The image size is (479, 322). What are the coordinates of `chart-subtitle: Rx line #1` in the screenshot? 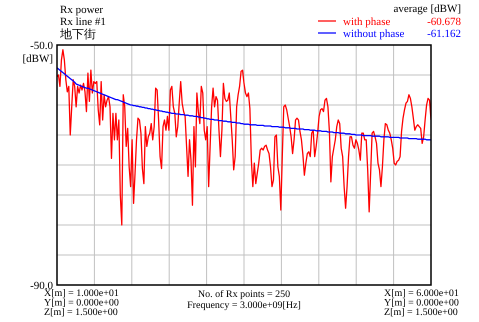 It's located at (83, 22).